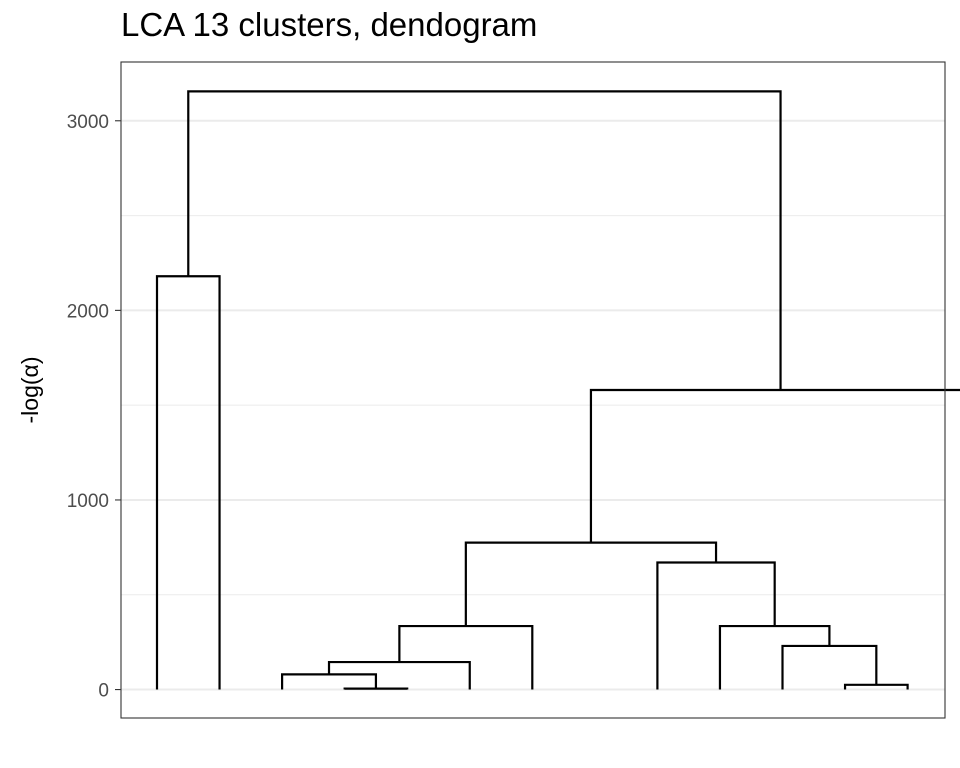 The height and width of the screenshot is (768, 960). I want to click on y-tick-label-1: 1000, so click(88, 501).